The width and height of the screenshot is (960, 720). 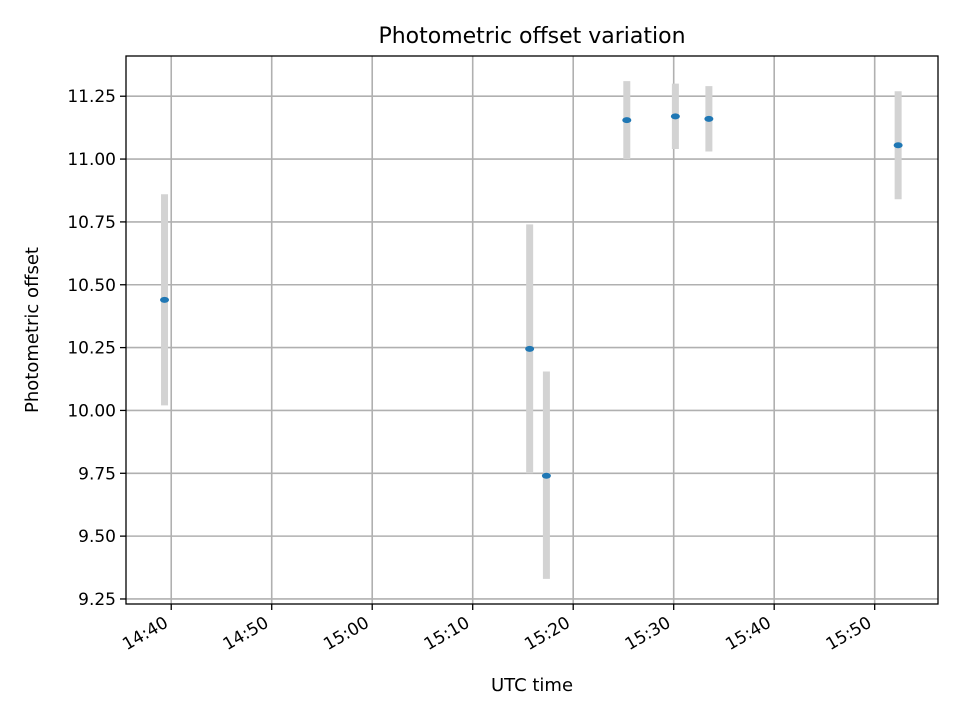 What do you see at coordinates (91, 223) in the screenshot?
I see `y-tick-label: 10.75` at bounding box center [91, 223].